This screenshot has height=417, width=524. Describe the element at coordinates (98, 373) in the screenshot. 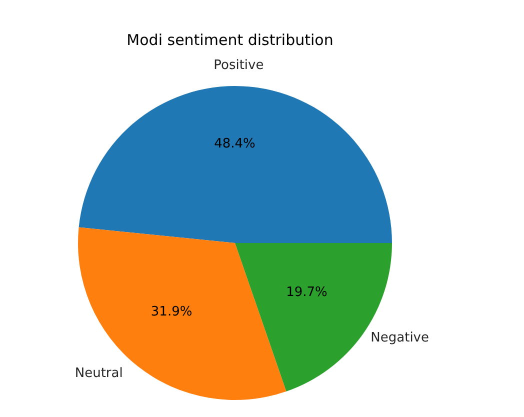

I see `slice-label: Neutral` at that location.